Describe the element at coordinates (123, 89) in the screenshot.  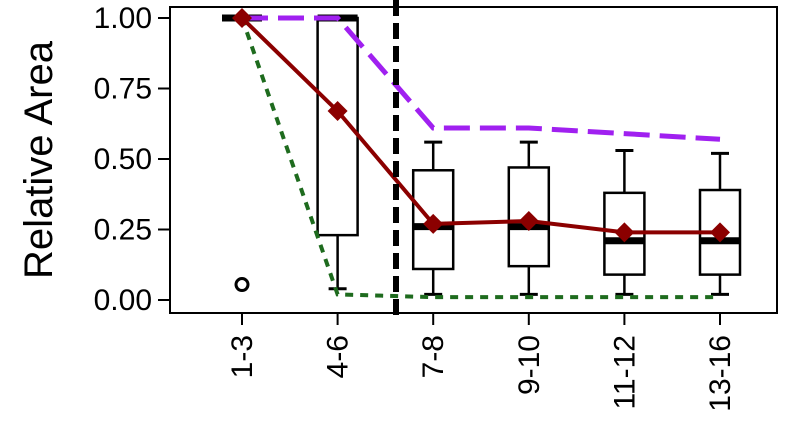
I see `y-tick-label: 0.75` at that location.